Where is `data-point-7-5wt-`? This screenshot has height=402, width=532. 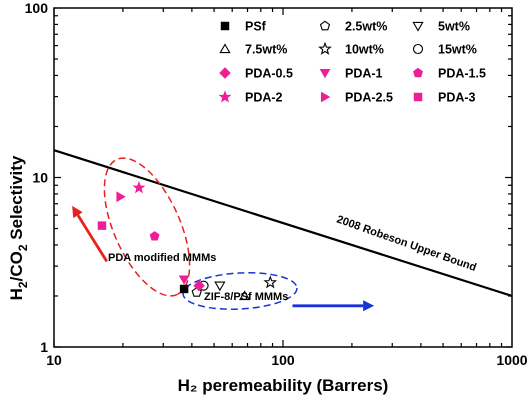 data-point-7-5wt- is located at coordinates (245, 295).